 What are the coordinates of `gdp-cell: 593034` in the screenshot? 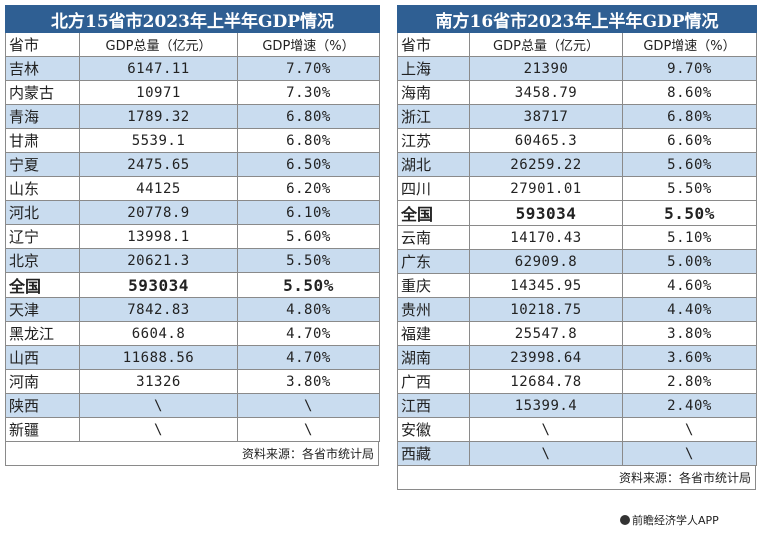 It's located at (158, 285).